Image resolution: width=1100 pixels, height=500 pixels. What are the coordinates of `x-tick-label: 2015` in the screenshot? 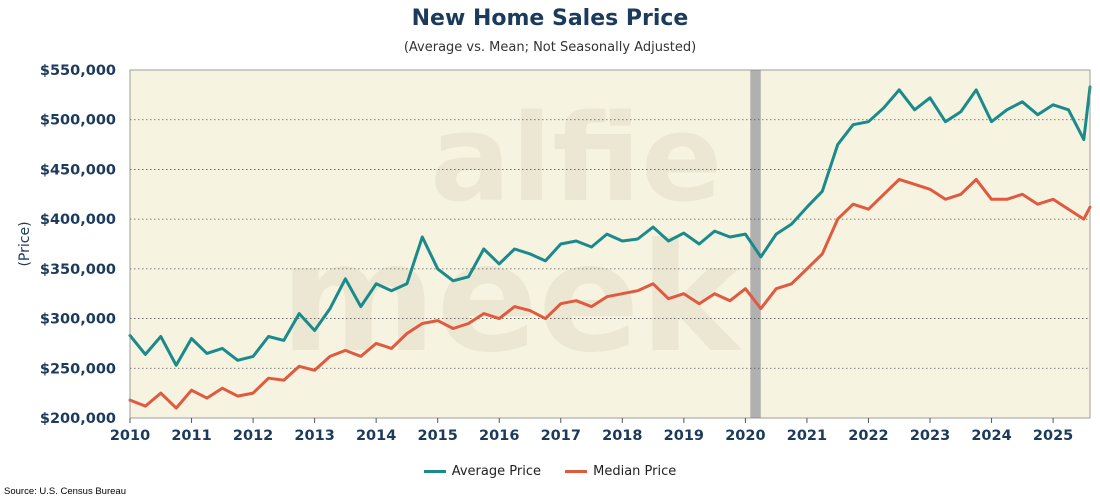 It's located at (438, 436).